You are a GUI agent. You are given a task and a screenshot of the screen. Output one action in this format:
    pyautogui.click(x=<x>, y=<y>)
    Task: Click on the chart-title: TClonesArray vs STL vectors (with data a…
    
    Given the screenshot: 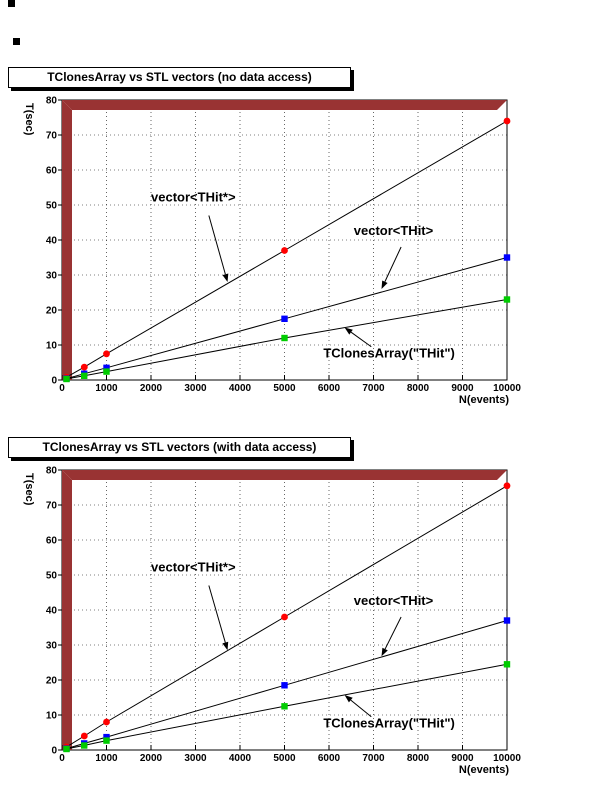 What is the action you would take?
    pyautogui.click(x=179, y=447)
    